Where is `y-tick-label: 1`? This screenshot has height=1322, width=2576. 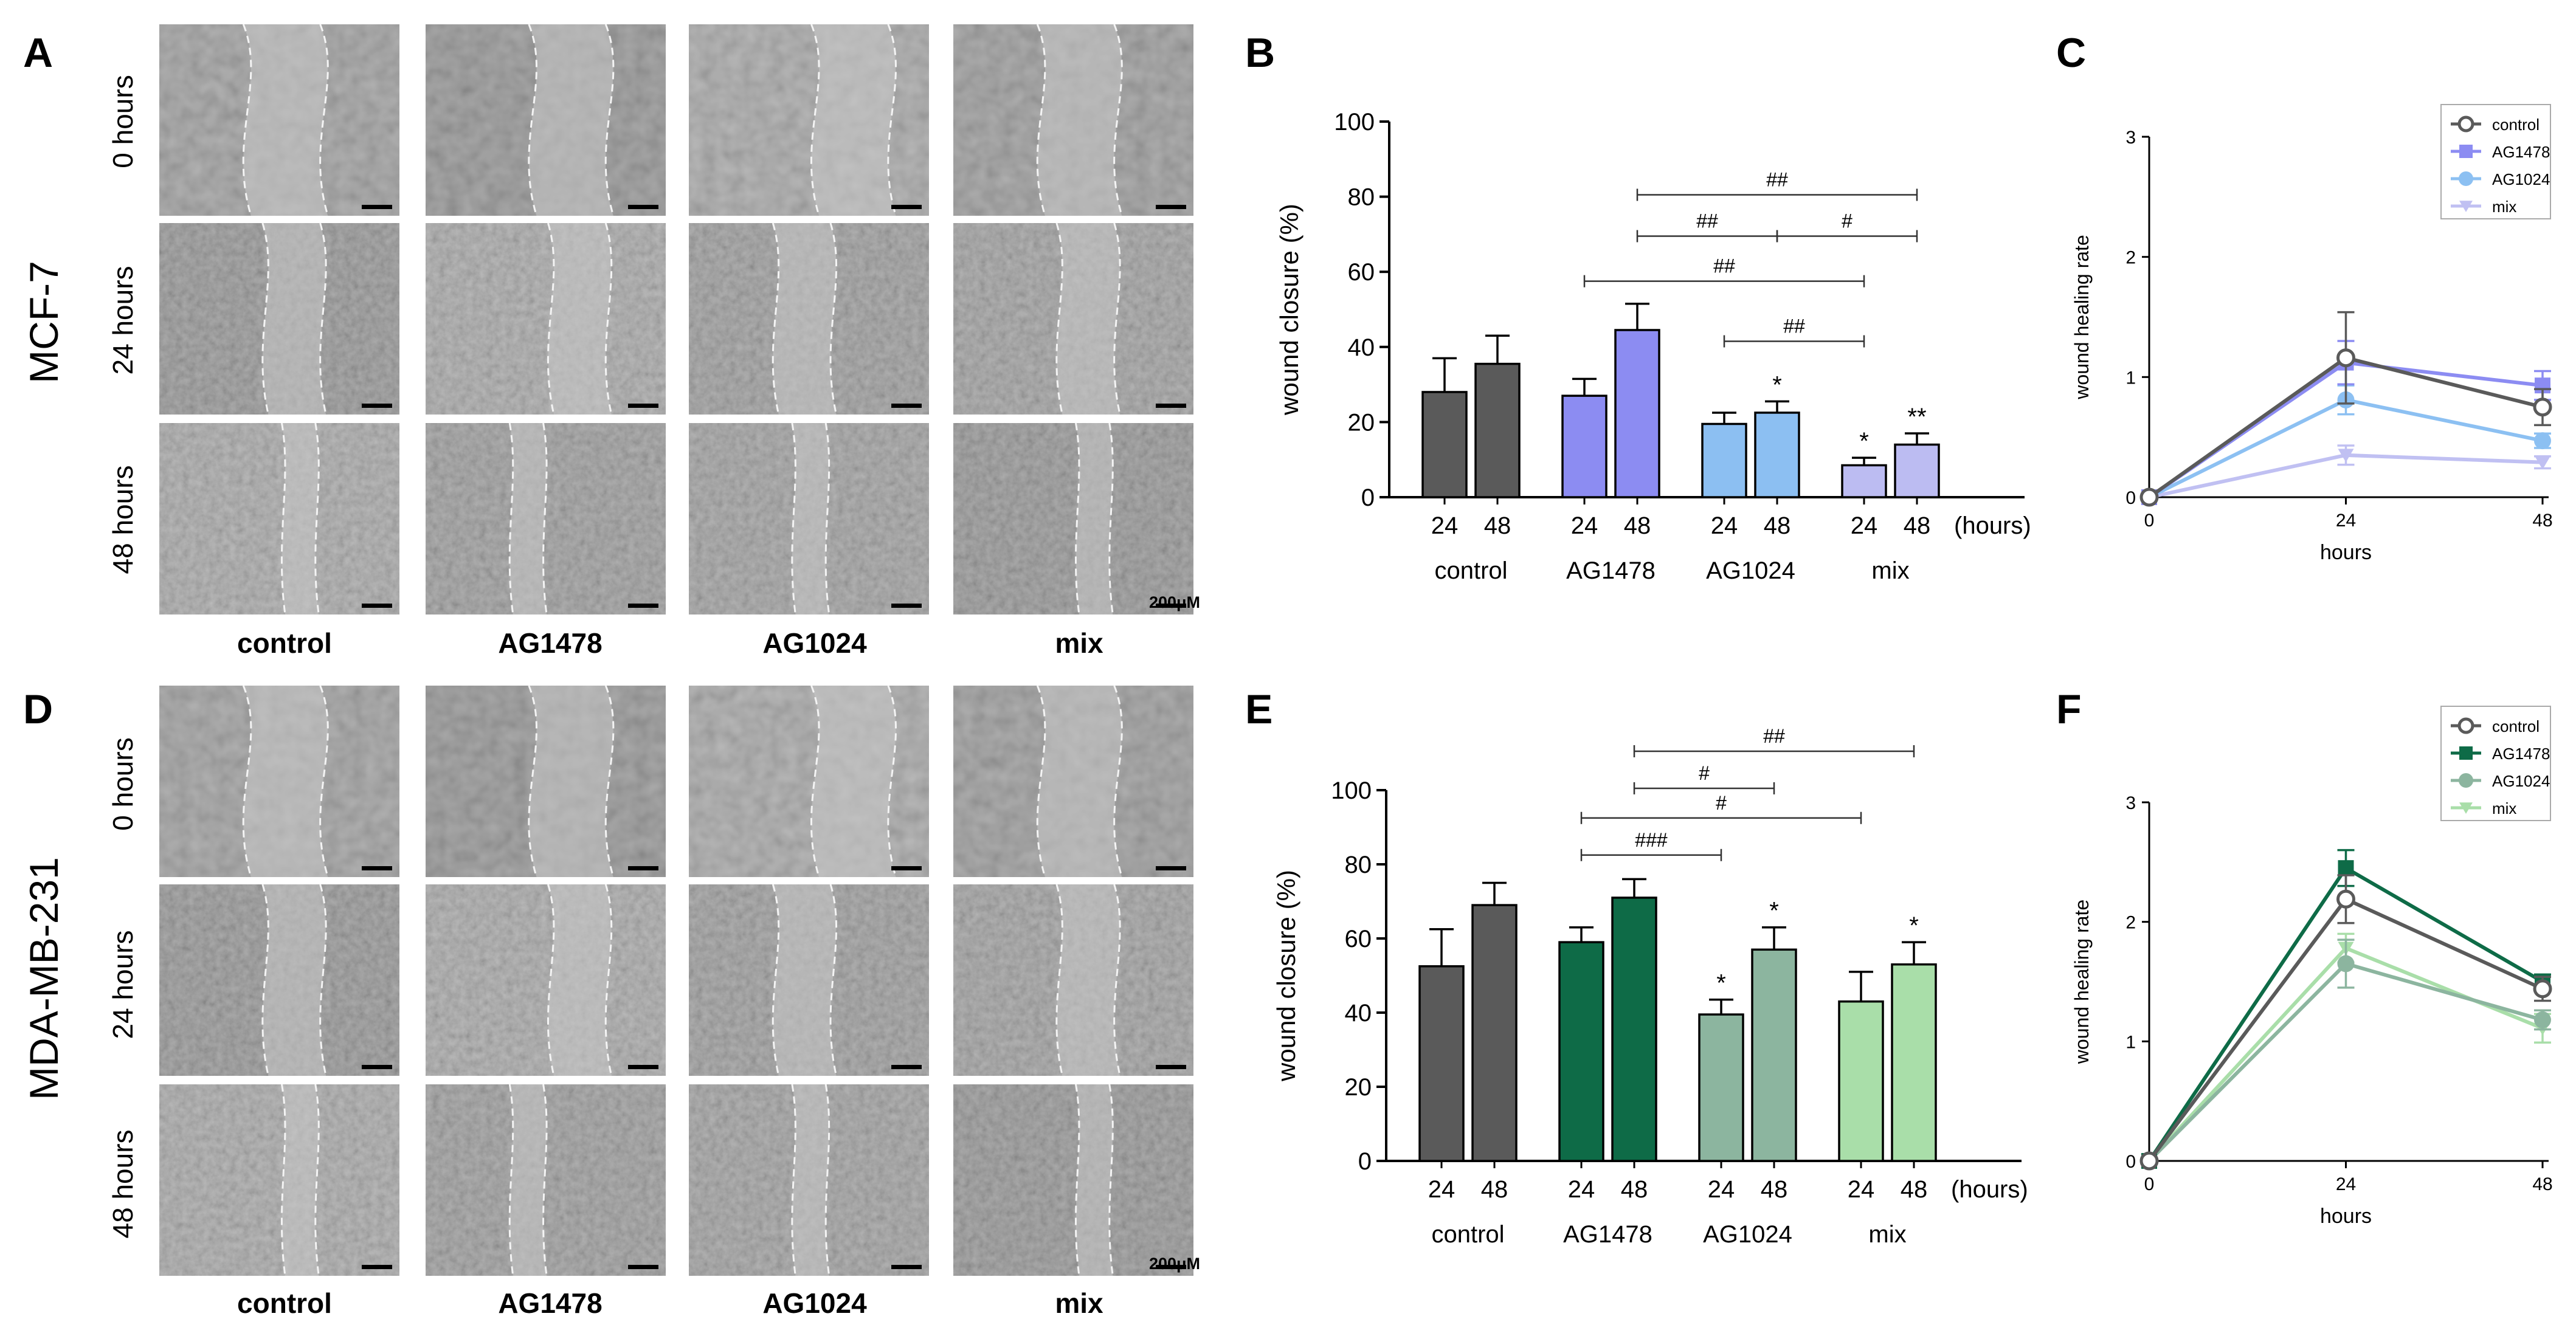 y-tick-label: 1 is located at coordinates (2130, 1042).